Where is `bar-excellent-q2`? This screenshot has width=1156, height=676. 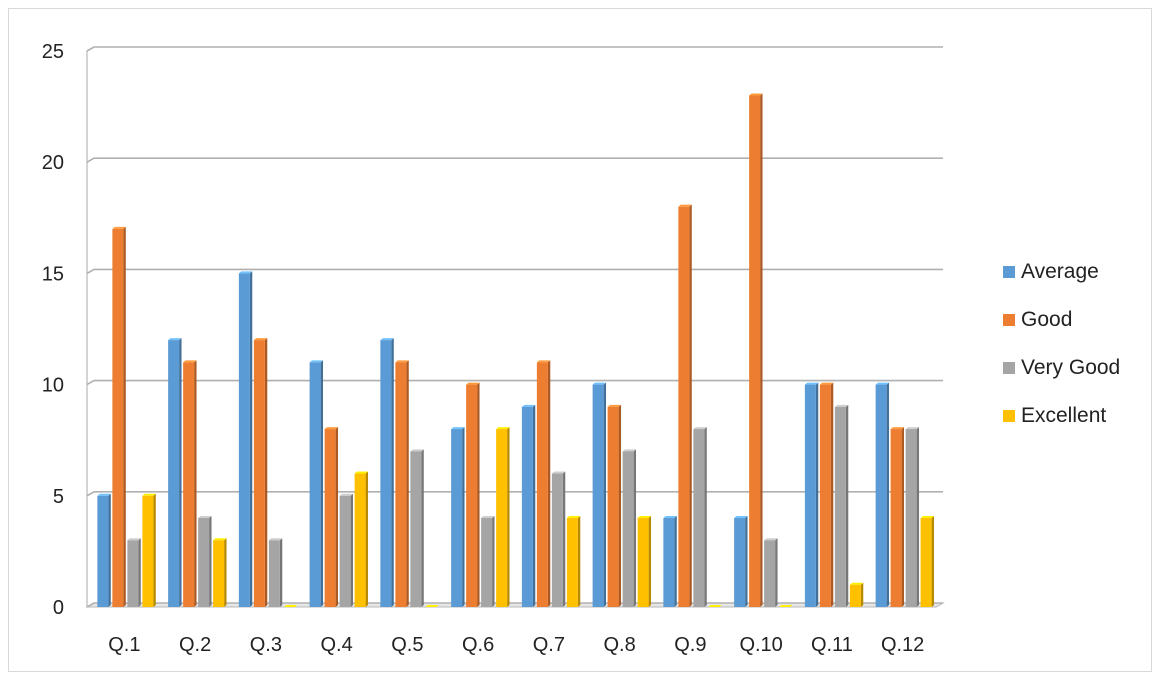 bar-excellent-q2 is located at coordinates (220, 572).